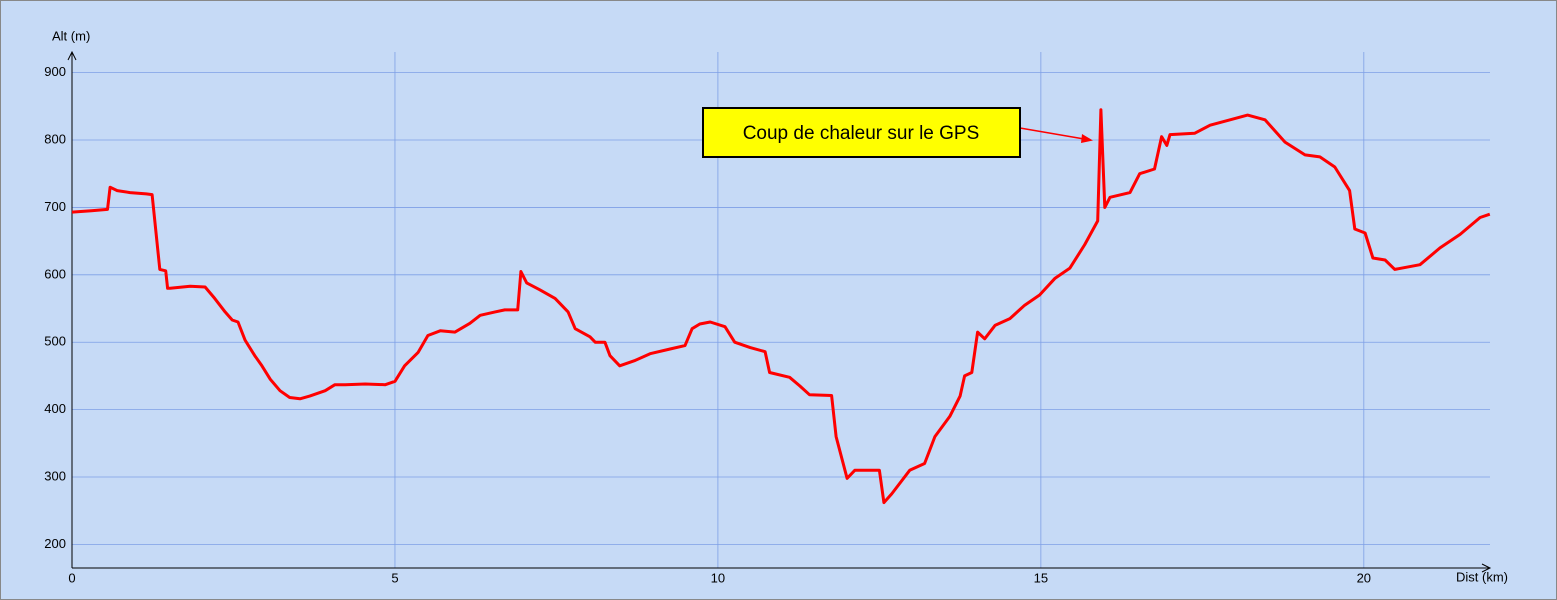 The height and width of the screenshot is (600, 1557). I want to click on y-tick-label: 500, so click(55, 341).